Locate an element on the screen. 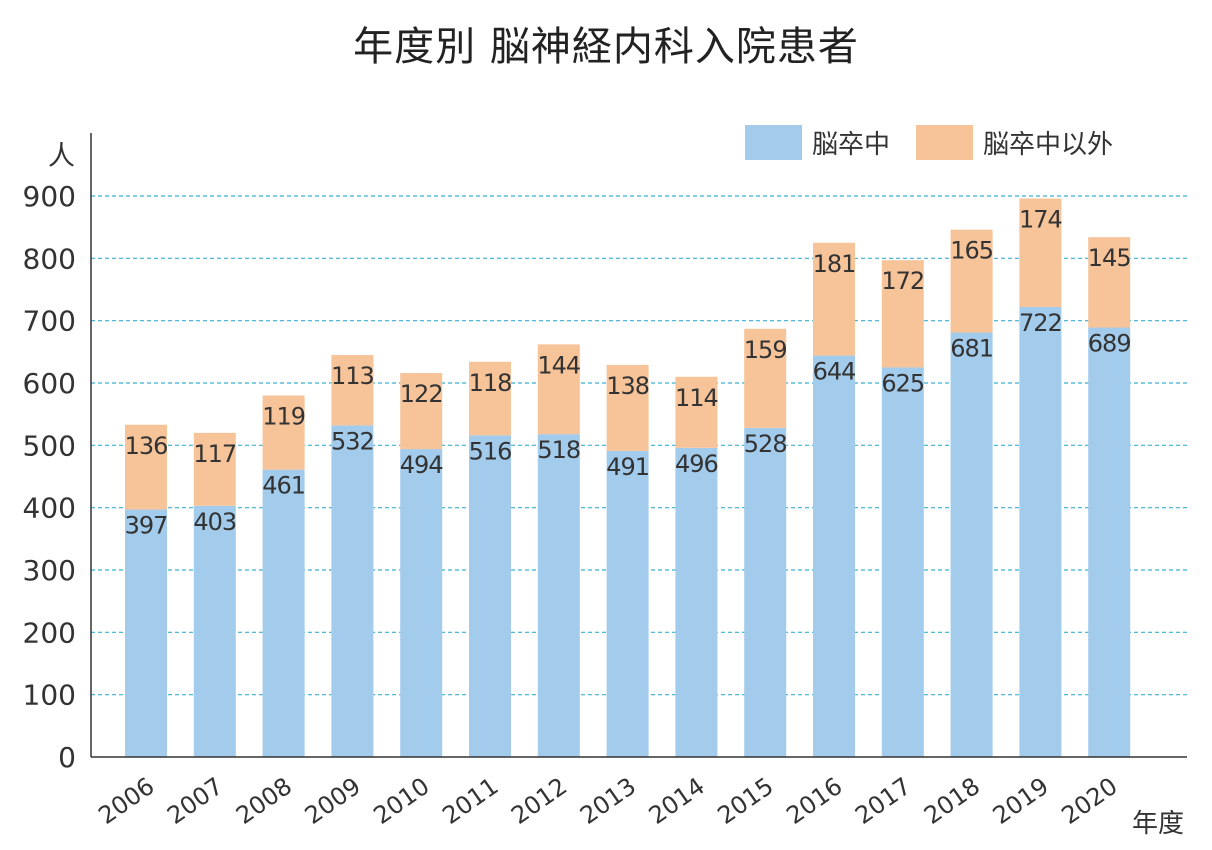 This screenshot has height=850, width=1212. data-label-stroke-2011: 516 is located at coordinates (490, 451).